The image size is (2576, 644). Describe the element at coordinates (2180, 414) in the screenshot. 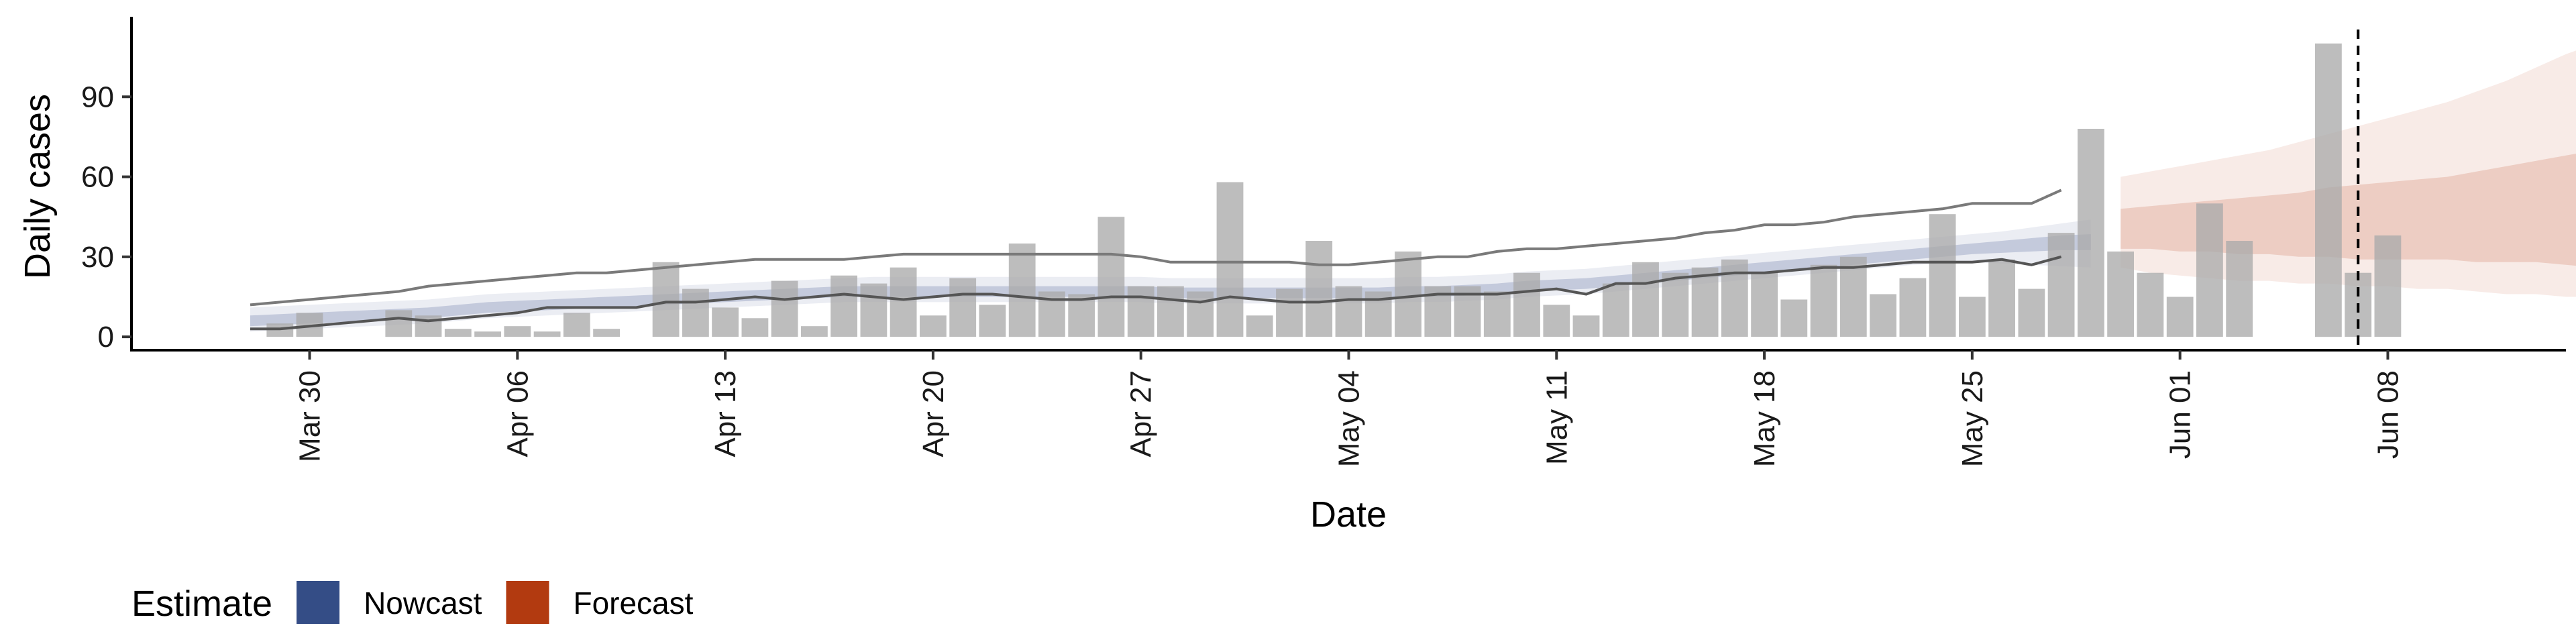

I see `x-tick-label: Jun 01` at that location.